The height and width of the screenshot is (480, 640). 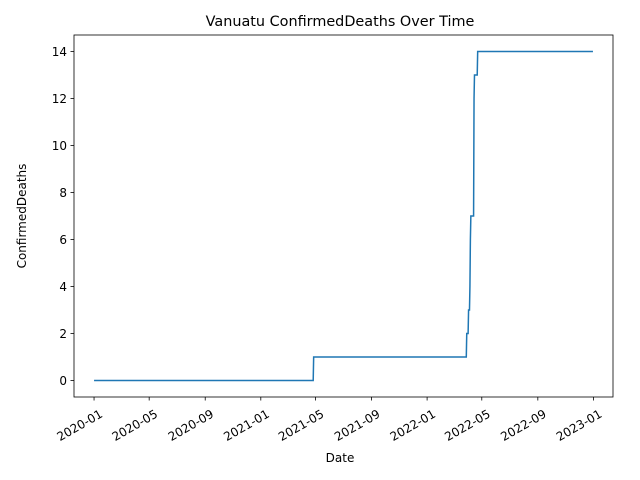 I want to click on x-axis-label: Date, so click(x=340, y=458).